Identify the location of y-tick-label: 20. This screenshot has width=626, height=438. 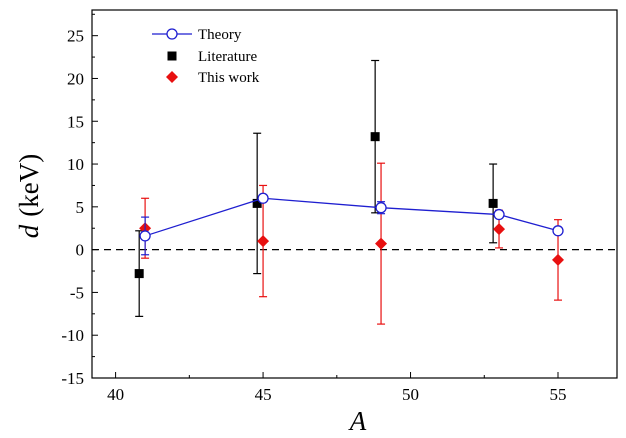
(75, 78).